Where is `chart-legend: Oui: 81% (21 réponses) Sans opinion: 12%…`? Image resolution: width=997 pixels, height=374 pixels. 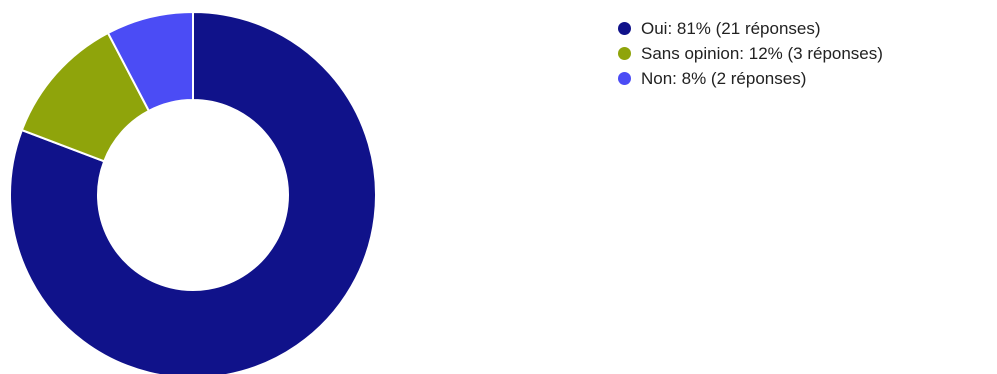 chart-legend: Oui: 81% (21 réponses) Sans opinion: 12%… is located at coordinates (750, 53).